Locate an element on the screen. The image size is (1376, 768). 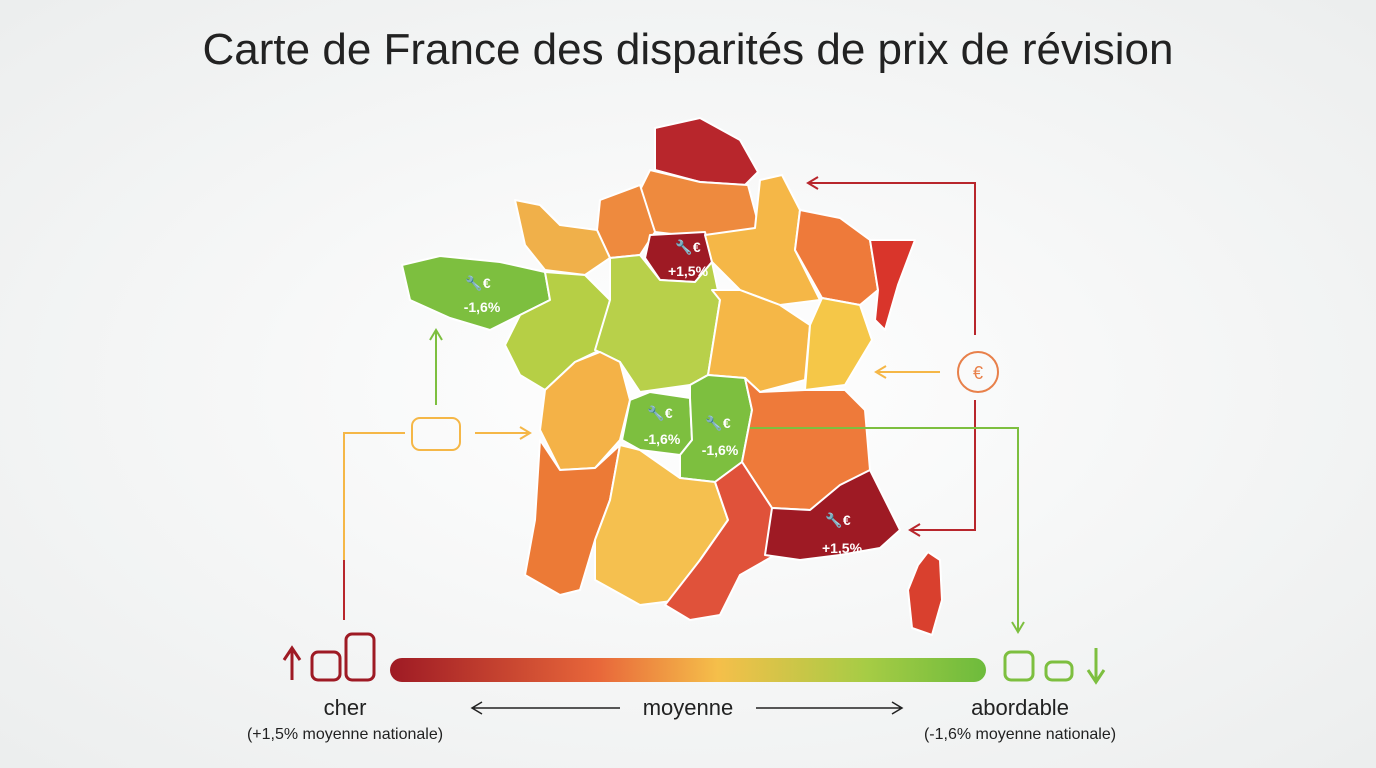
gear-icon is located at coordinates (978, 372).